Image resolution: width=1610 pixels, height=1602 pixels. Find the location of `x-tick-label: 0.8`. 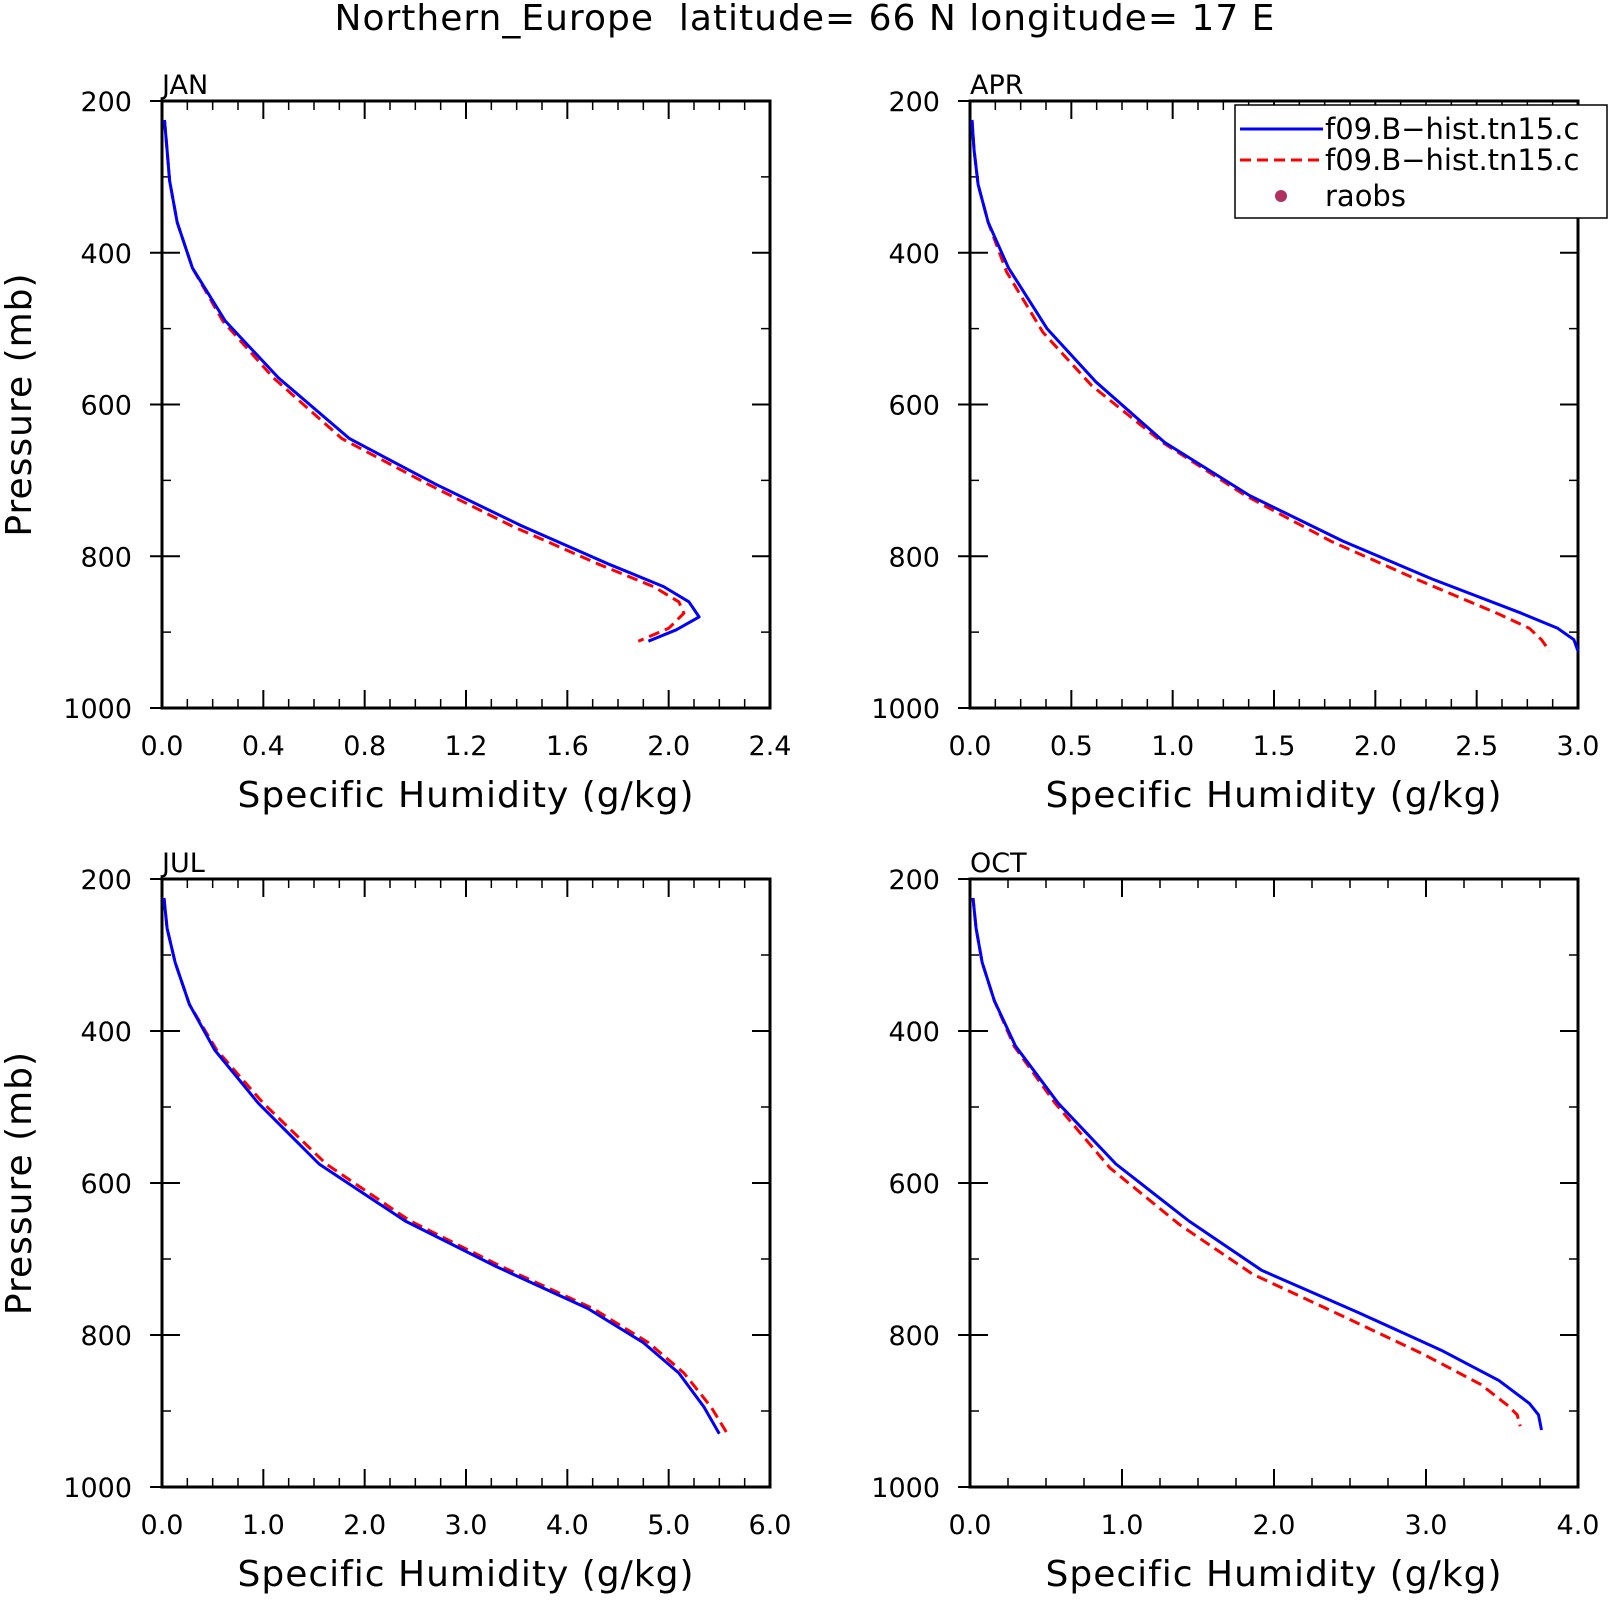

x-tick-label: 0.8 is located at coordinates (364, 746).